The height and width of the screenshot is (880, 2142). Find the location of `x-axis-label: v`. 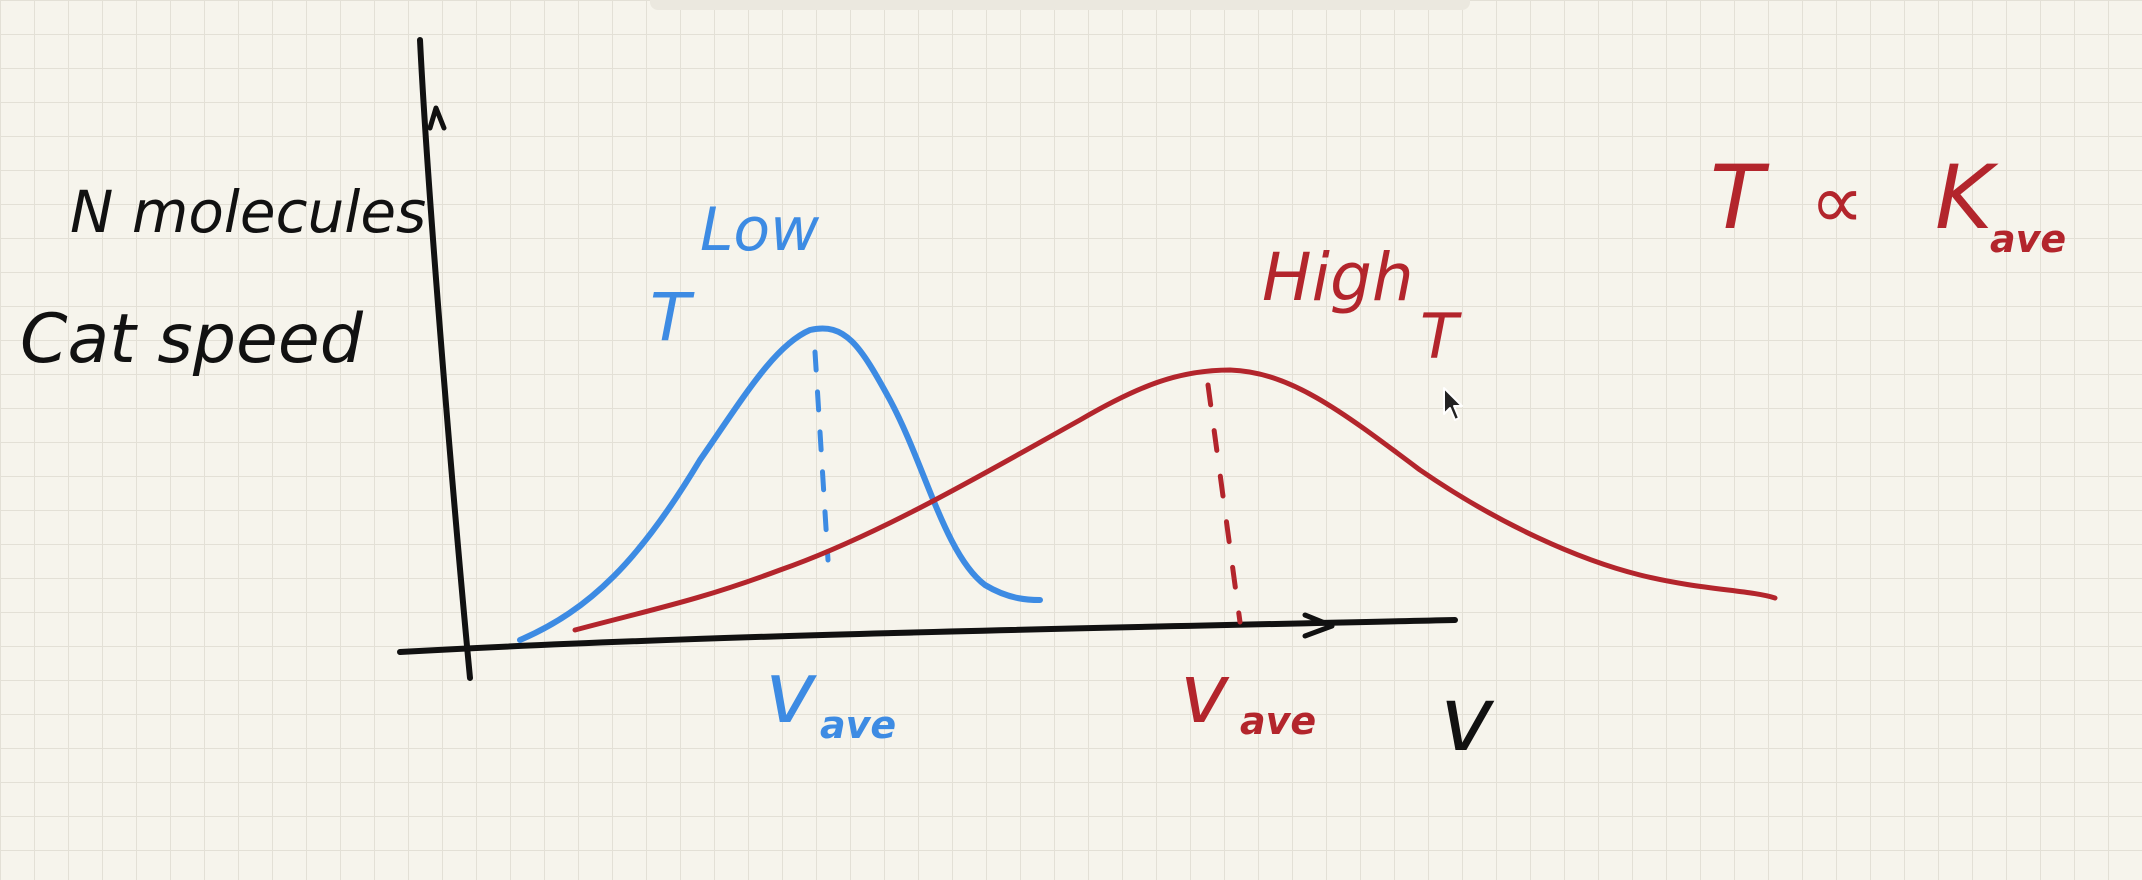

x-axis-label: v is located at coordinates (1467, 719).